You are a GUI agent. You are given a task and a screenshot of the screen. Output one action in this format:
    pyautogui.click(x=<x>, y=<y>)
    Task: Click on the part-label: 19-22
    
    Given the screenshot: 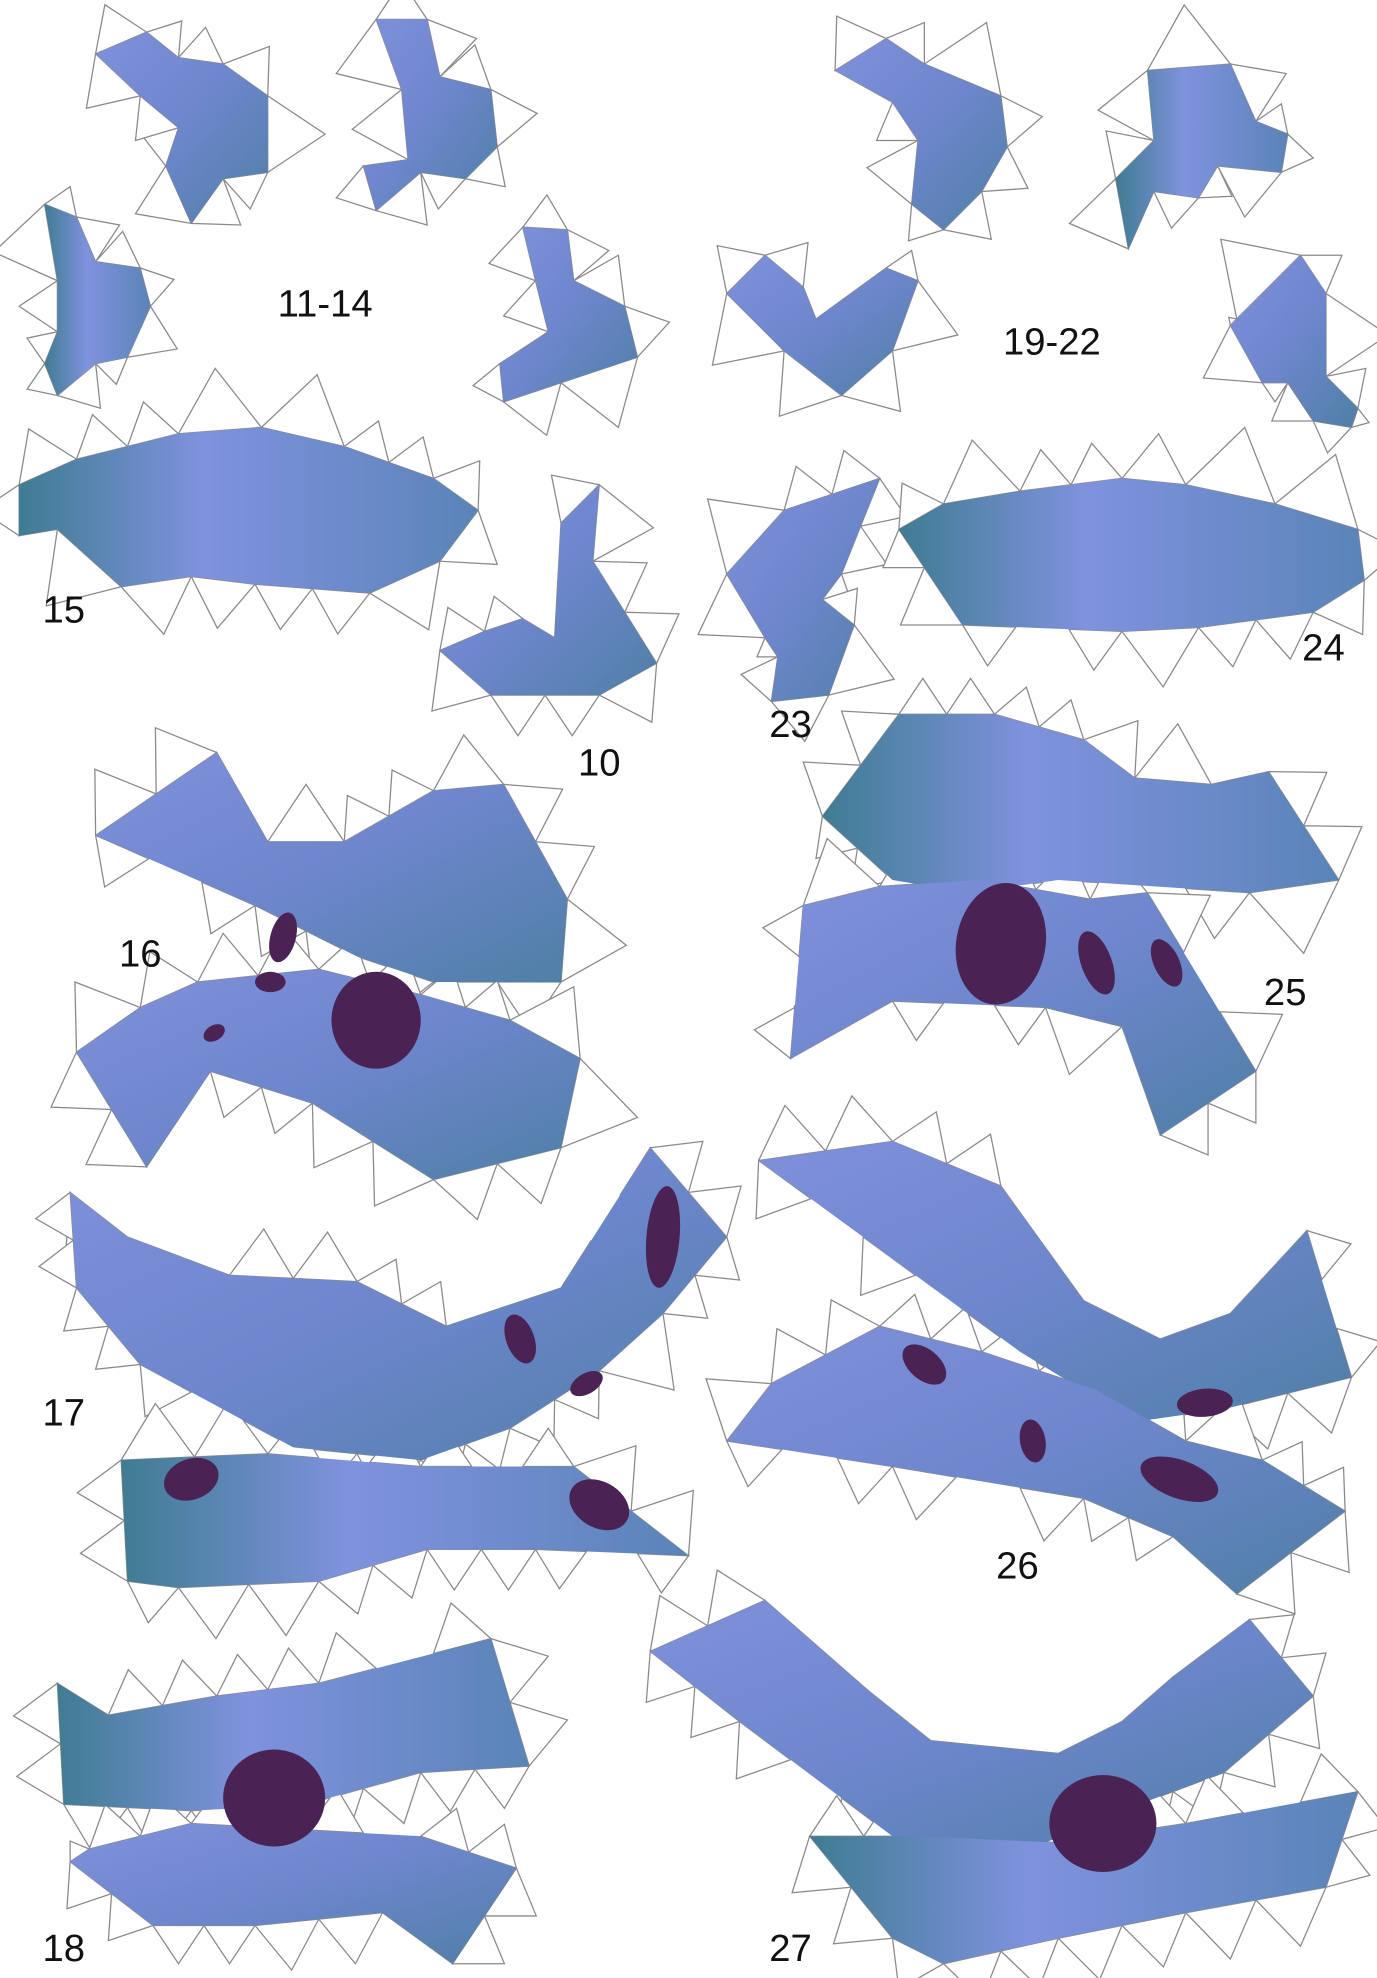 What is the action you would take?
    pyautogui.click(x=1052, y=342)
    